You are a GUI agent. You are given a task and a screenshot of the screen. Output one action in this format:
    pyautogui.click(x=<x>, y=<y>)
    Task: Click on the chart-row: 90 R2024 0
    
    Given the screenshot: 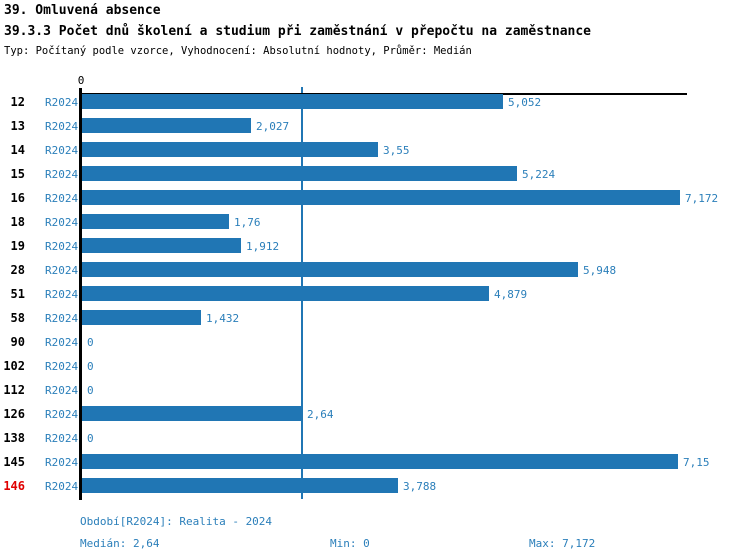 What is the action you would take?
    pyautogui.click(x=375, y=342)
    